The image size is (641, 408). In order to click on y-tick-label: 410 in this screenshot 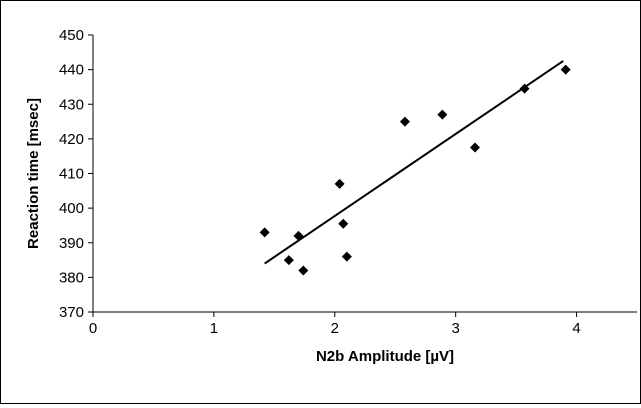, I will do `click(71, 174)`.